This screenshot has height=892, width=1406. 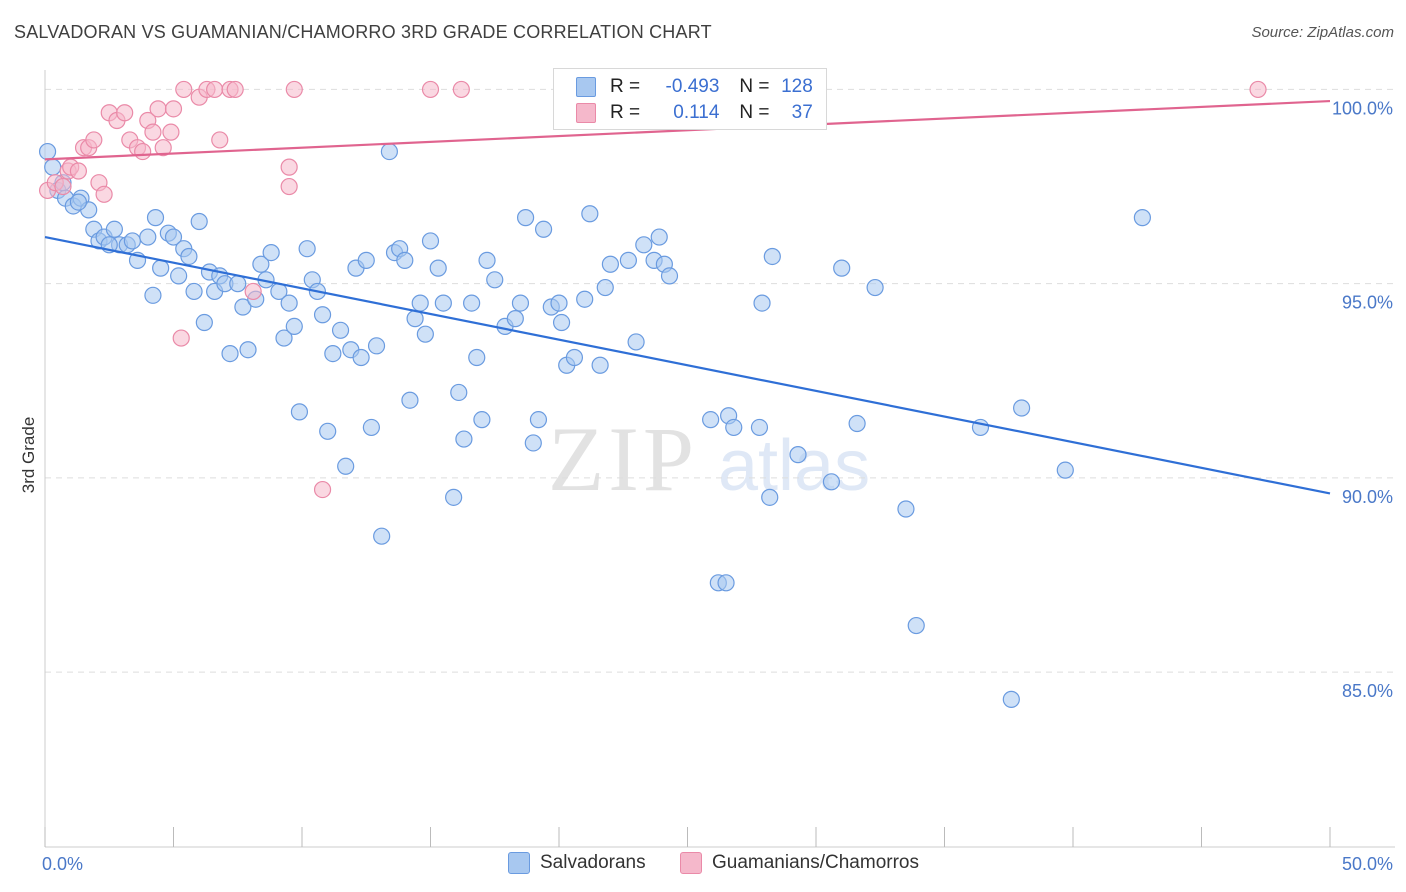 What do you see at coordinates (577, 863) in the screenshot?
I see `bottom-legend-salvadorans: Salvadorans` at bounding box center [577, 863].